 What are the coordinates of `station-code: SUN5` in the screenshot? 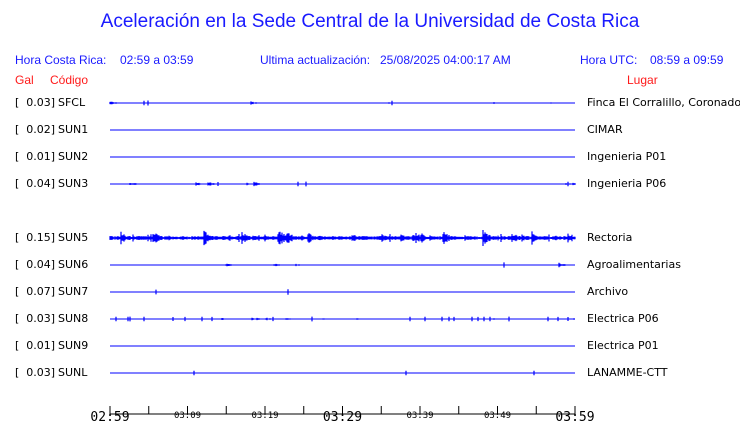 It's located at (73, 237).